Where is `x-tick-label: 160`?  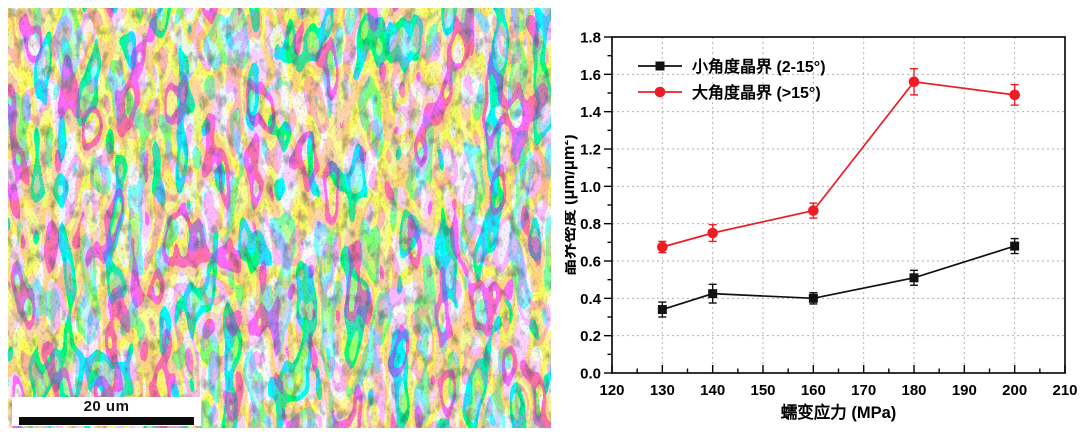
x-tick-label: 160 is located at coordinates (813, 390).